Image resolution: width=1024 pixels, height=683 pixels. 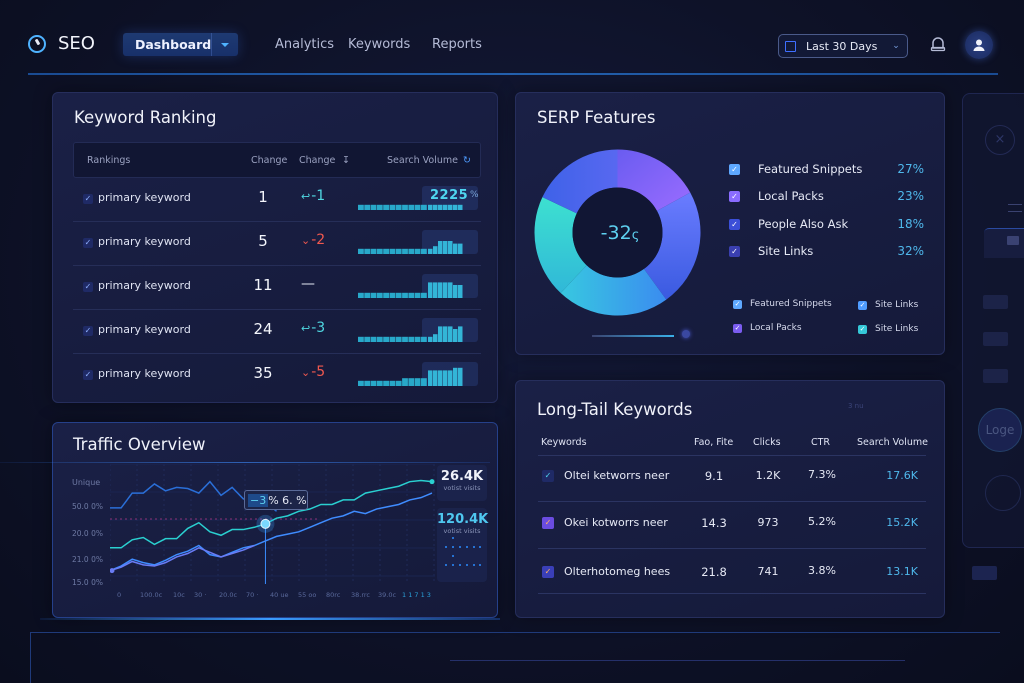 What do you see at coordinates (938, 44) in the screenshot?
I see `notification-bell-icon` at bounding box center [938, 44].